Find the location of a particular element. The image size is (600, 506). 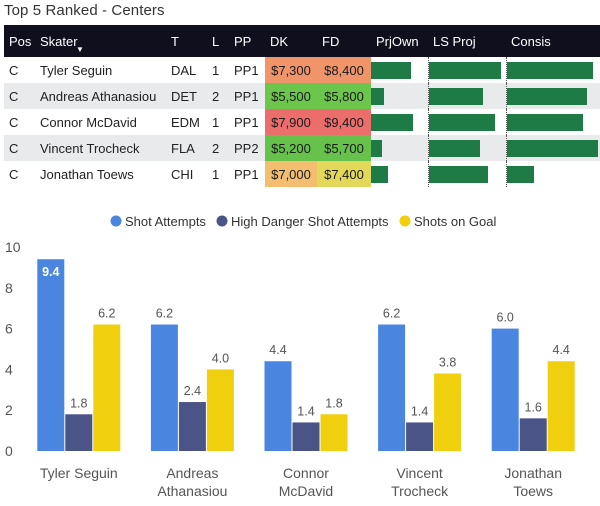

data-label: 3.8 is located at coordinates (447, 362).